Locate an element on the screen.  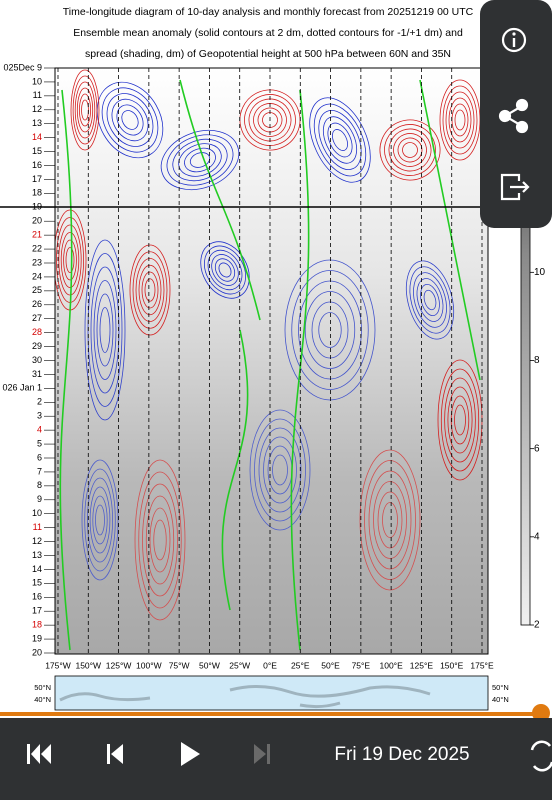
x-label: 150°E is located at coordinates (452, 665).